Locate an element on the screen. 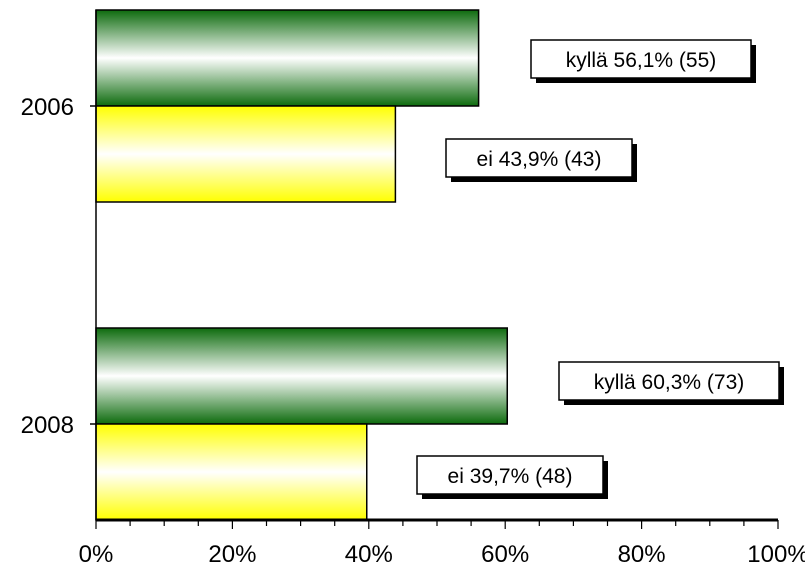  bar-2008-ei is located at coordinates (231, 472).